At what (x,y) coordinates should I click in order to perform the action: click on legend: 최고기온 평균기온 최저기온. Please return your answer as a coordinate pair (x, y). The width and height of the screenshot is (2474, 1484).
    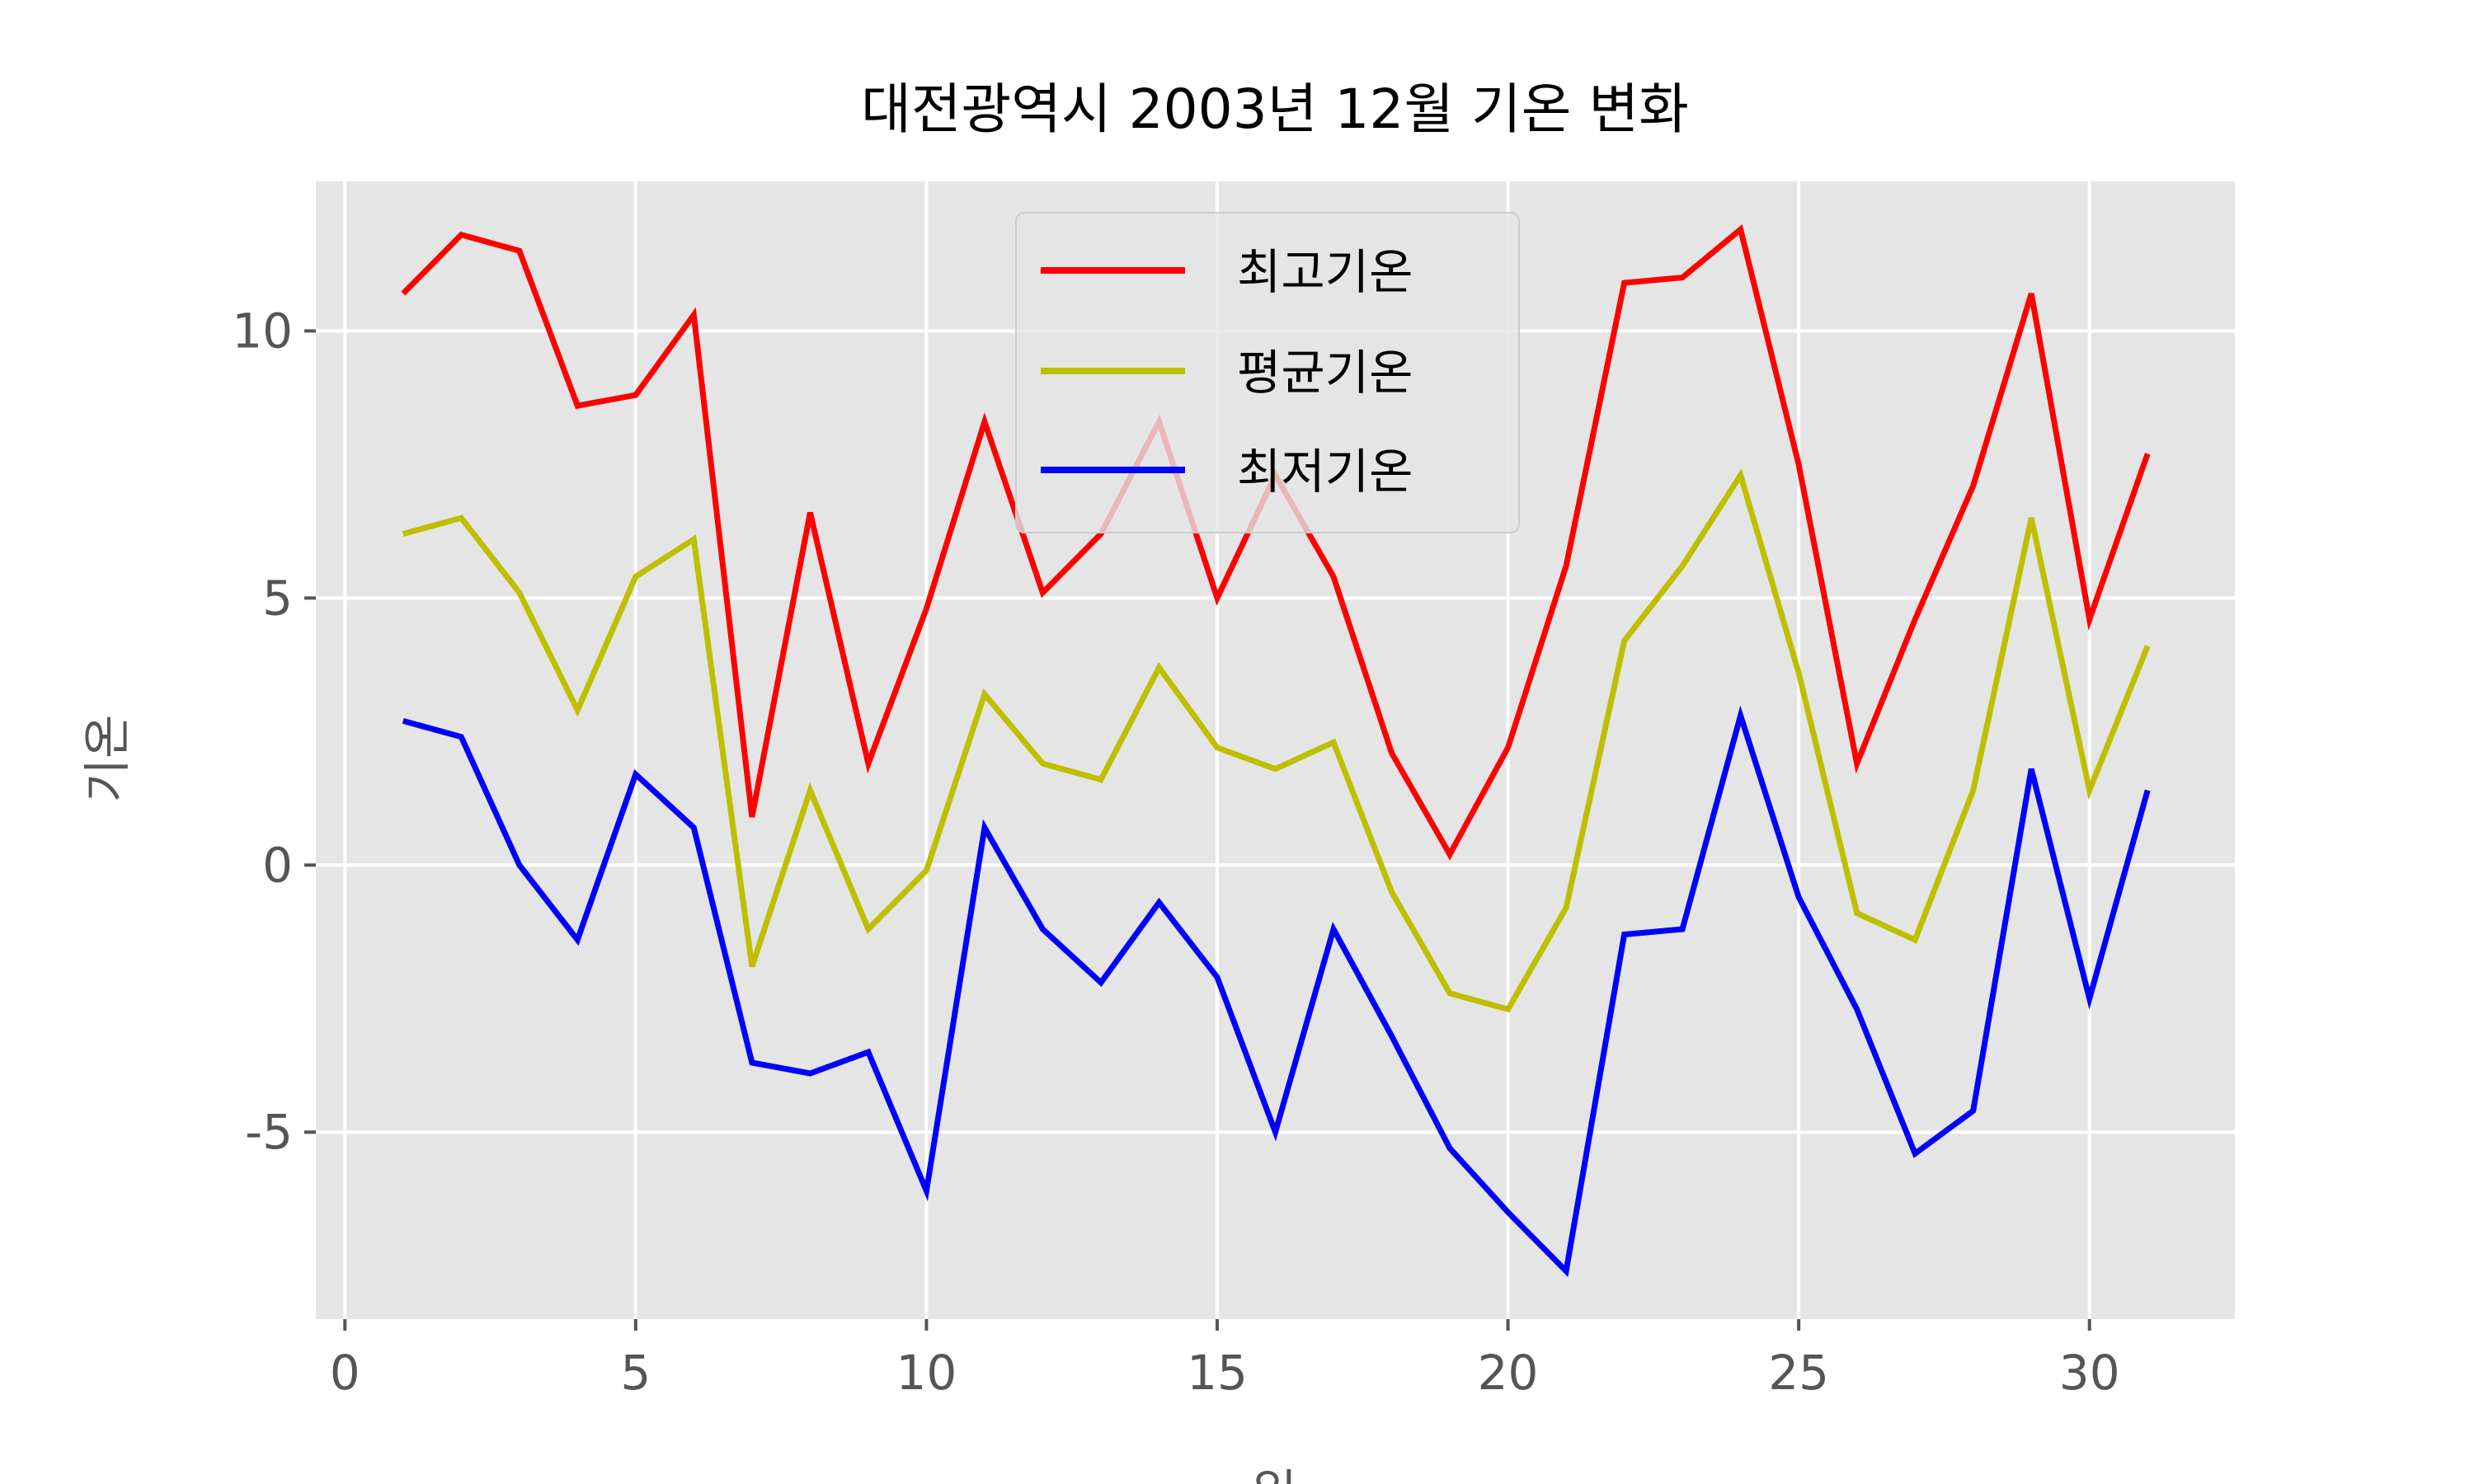
    Looking at the image, I should click on (1267, 372).